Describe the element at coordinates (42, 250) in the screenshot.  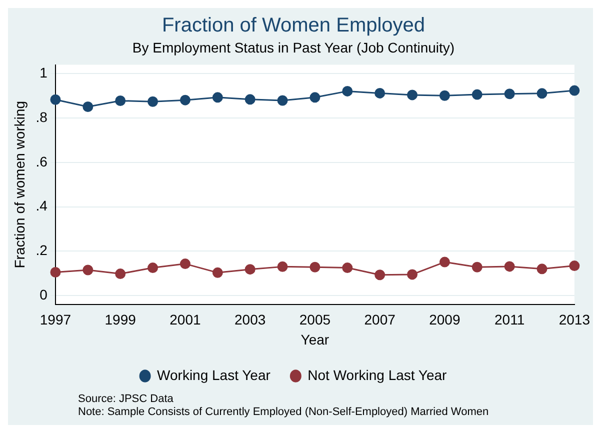
I see `y-tick-label: .2` at that location.